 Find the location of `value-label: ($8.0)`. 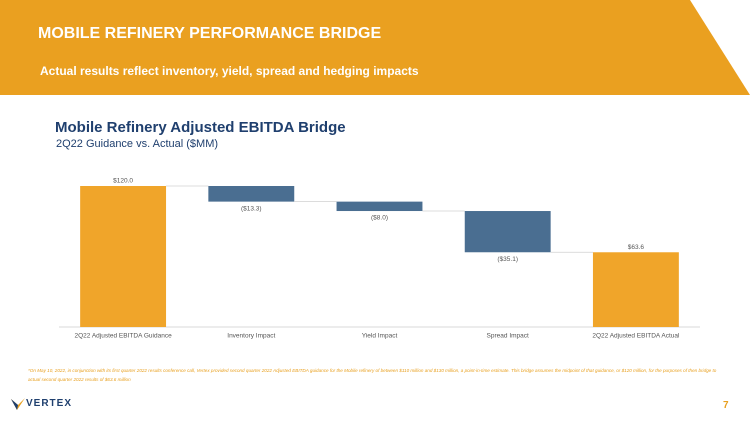

value-label: ($8.0) is located at coordinates (379, 218).